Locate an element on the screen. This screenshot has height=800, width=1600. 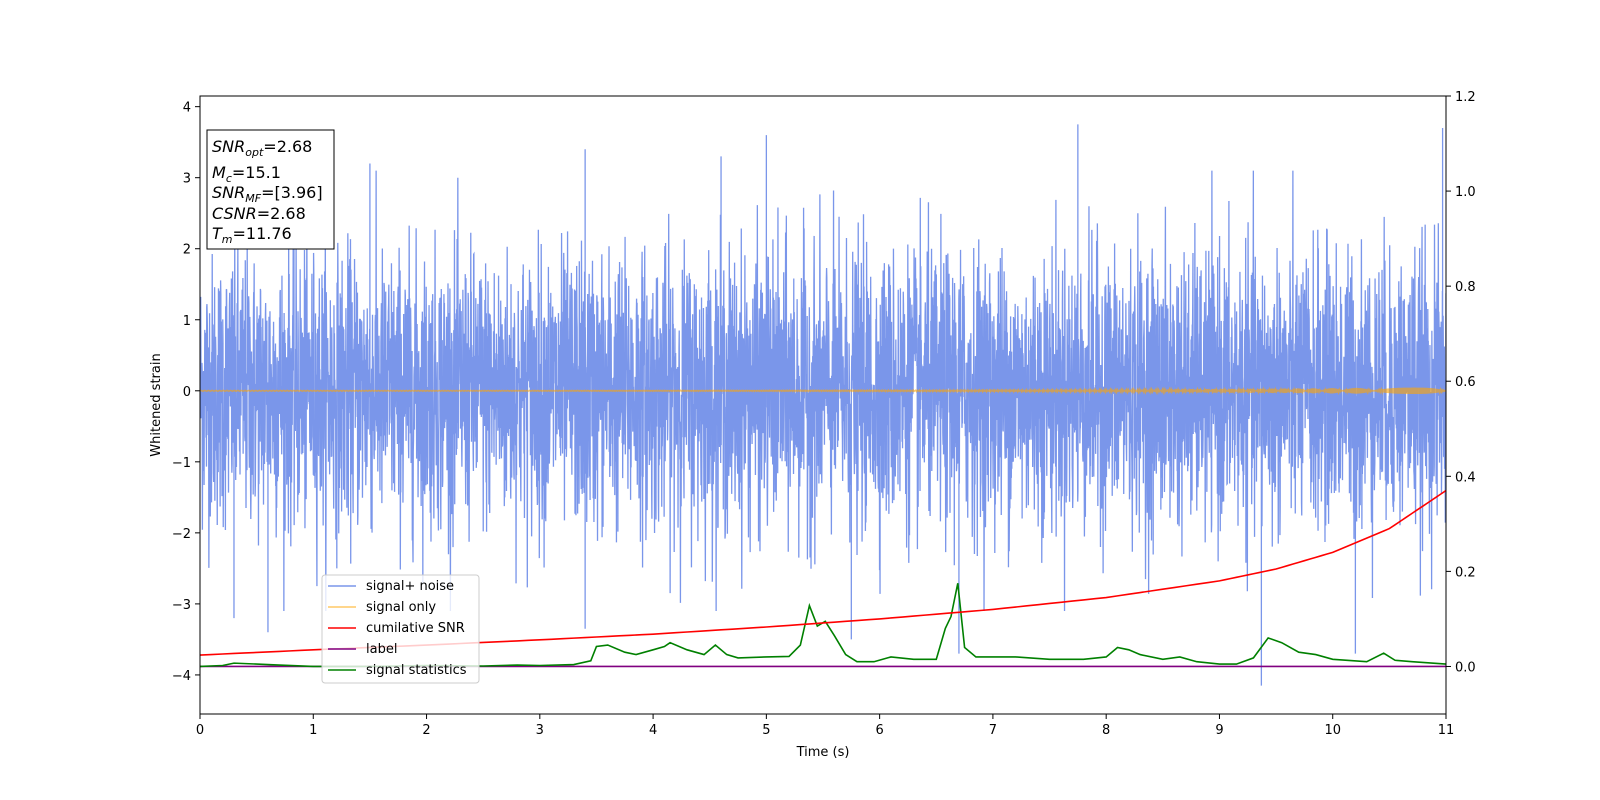
legend-frame is located at coordinates (400, 629).